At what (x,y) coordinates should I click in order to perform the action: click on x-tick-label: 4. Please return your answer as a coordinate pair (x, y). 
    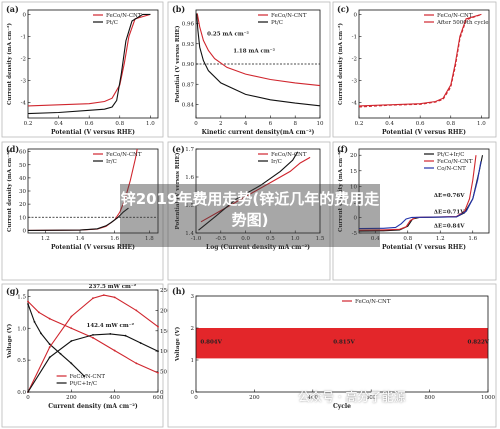
    Looking at the image, I should click on (246, 124).